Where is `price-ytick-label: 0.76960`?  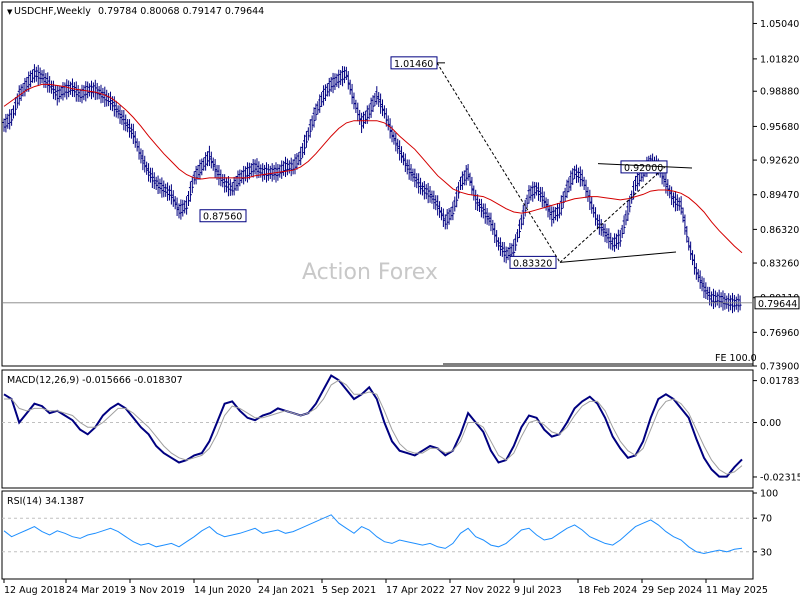
price-ytick-label: 0.76960 is located at coordinates (779, 333).